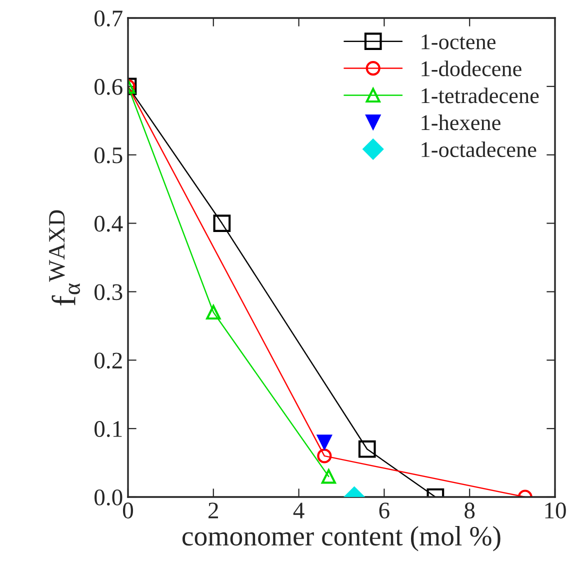  What do you see at coordinates (480, 96) in the screenshot?
I see `legend-label: 1-tetradecene` at bounding box center [480, 96].